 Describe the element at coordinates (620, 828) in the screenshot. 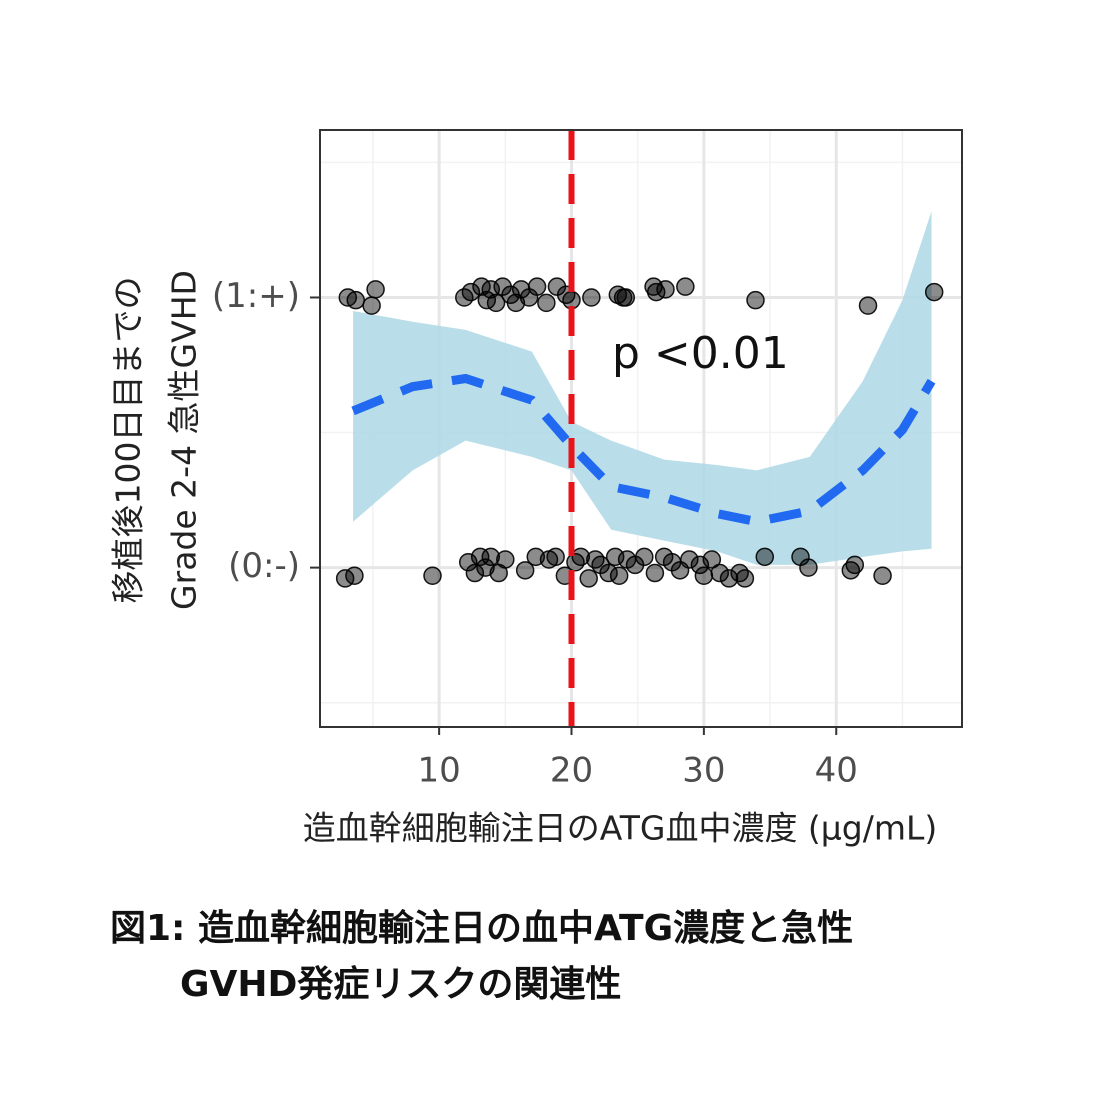

I see `x-axis-title: 造血幹細胞輸注日のATG血中濃度 (μg/mL)` at that location.